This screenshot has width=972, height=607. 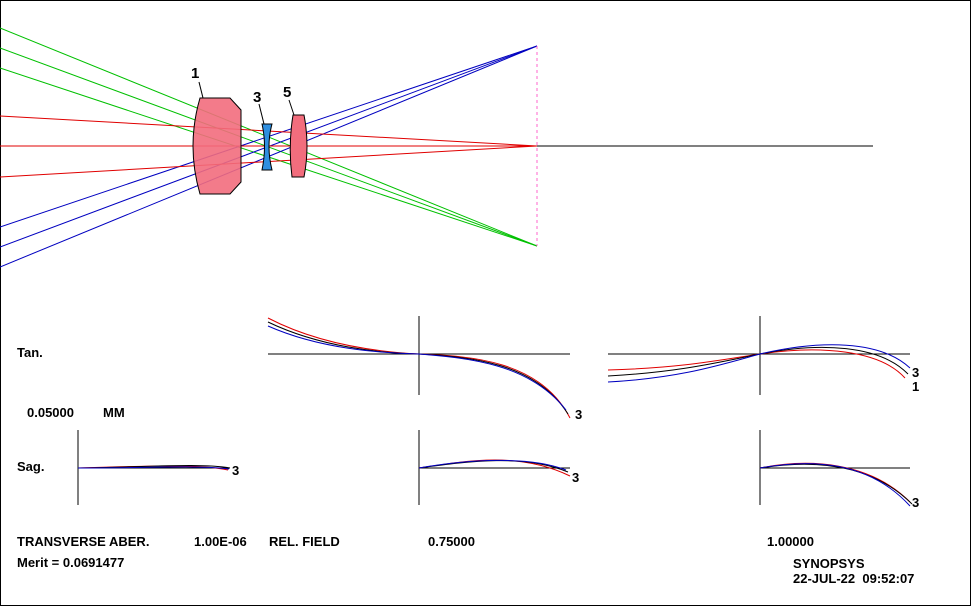 I want to click on curve-label: 1, so click(x=915, y=386).